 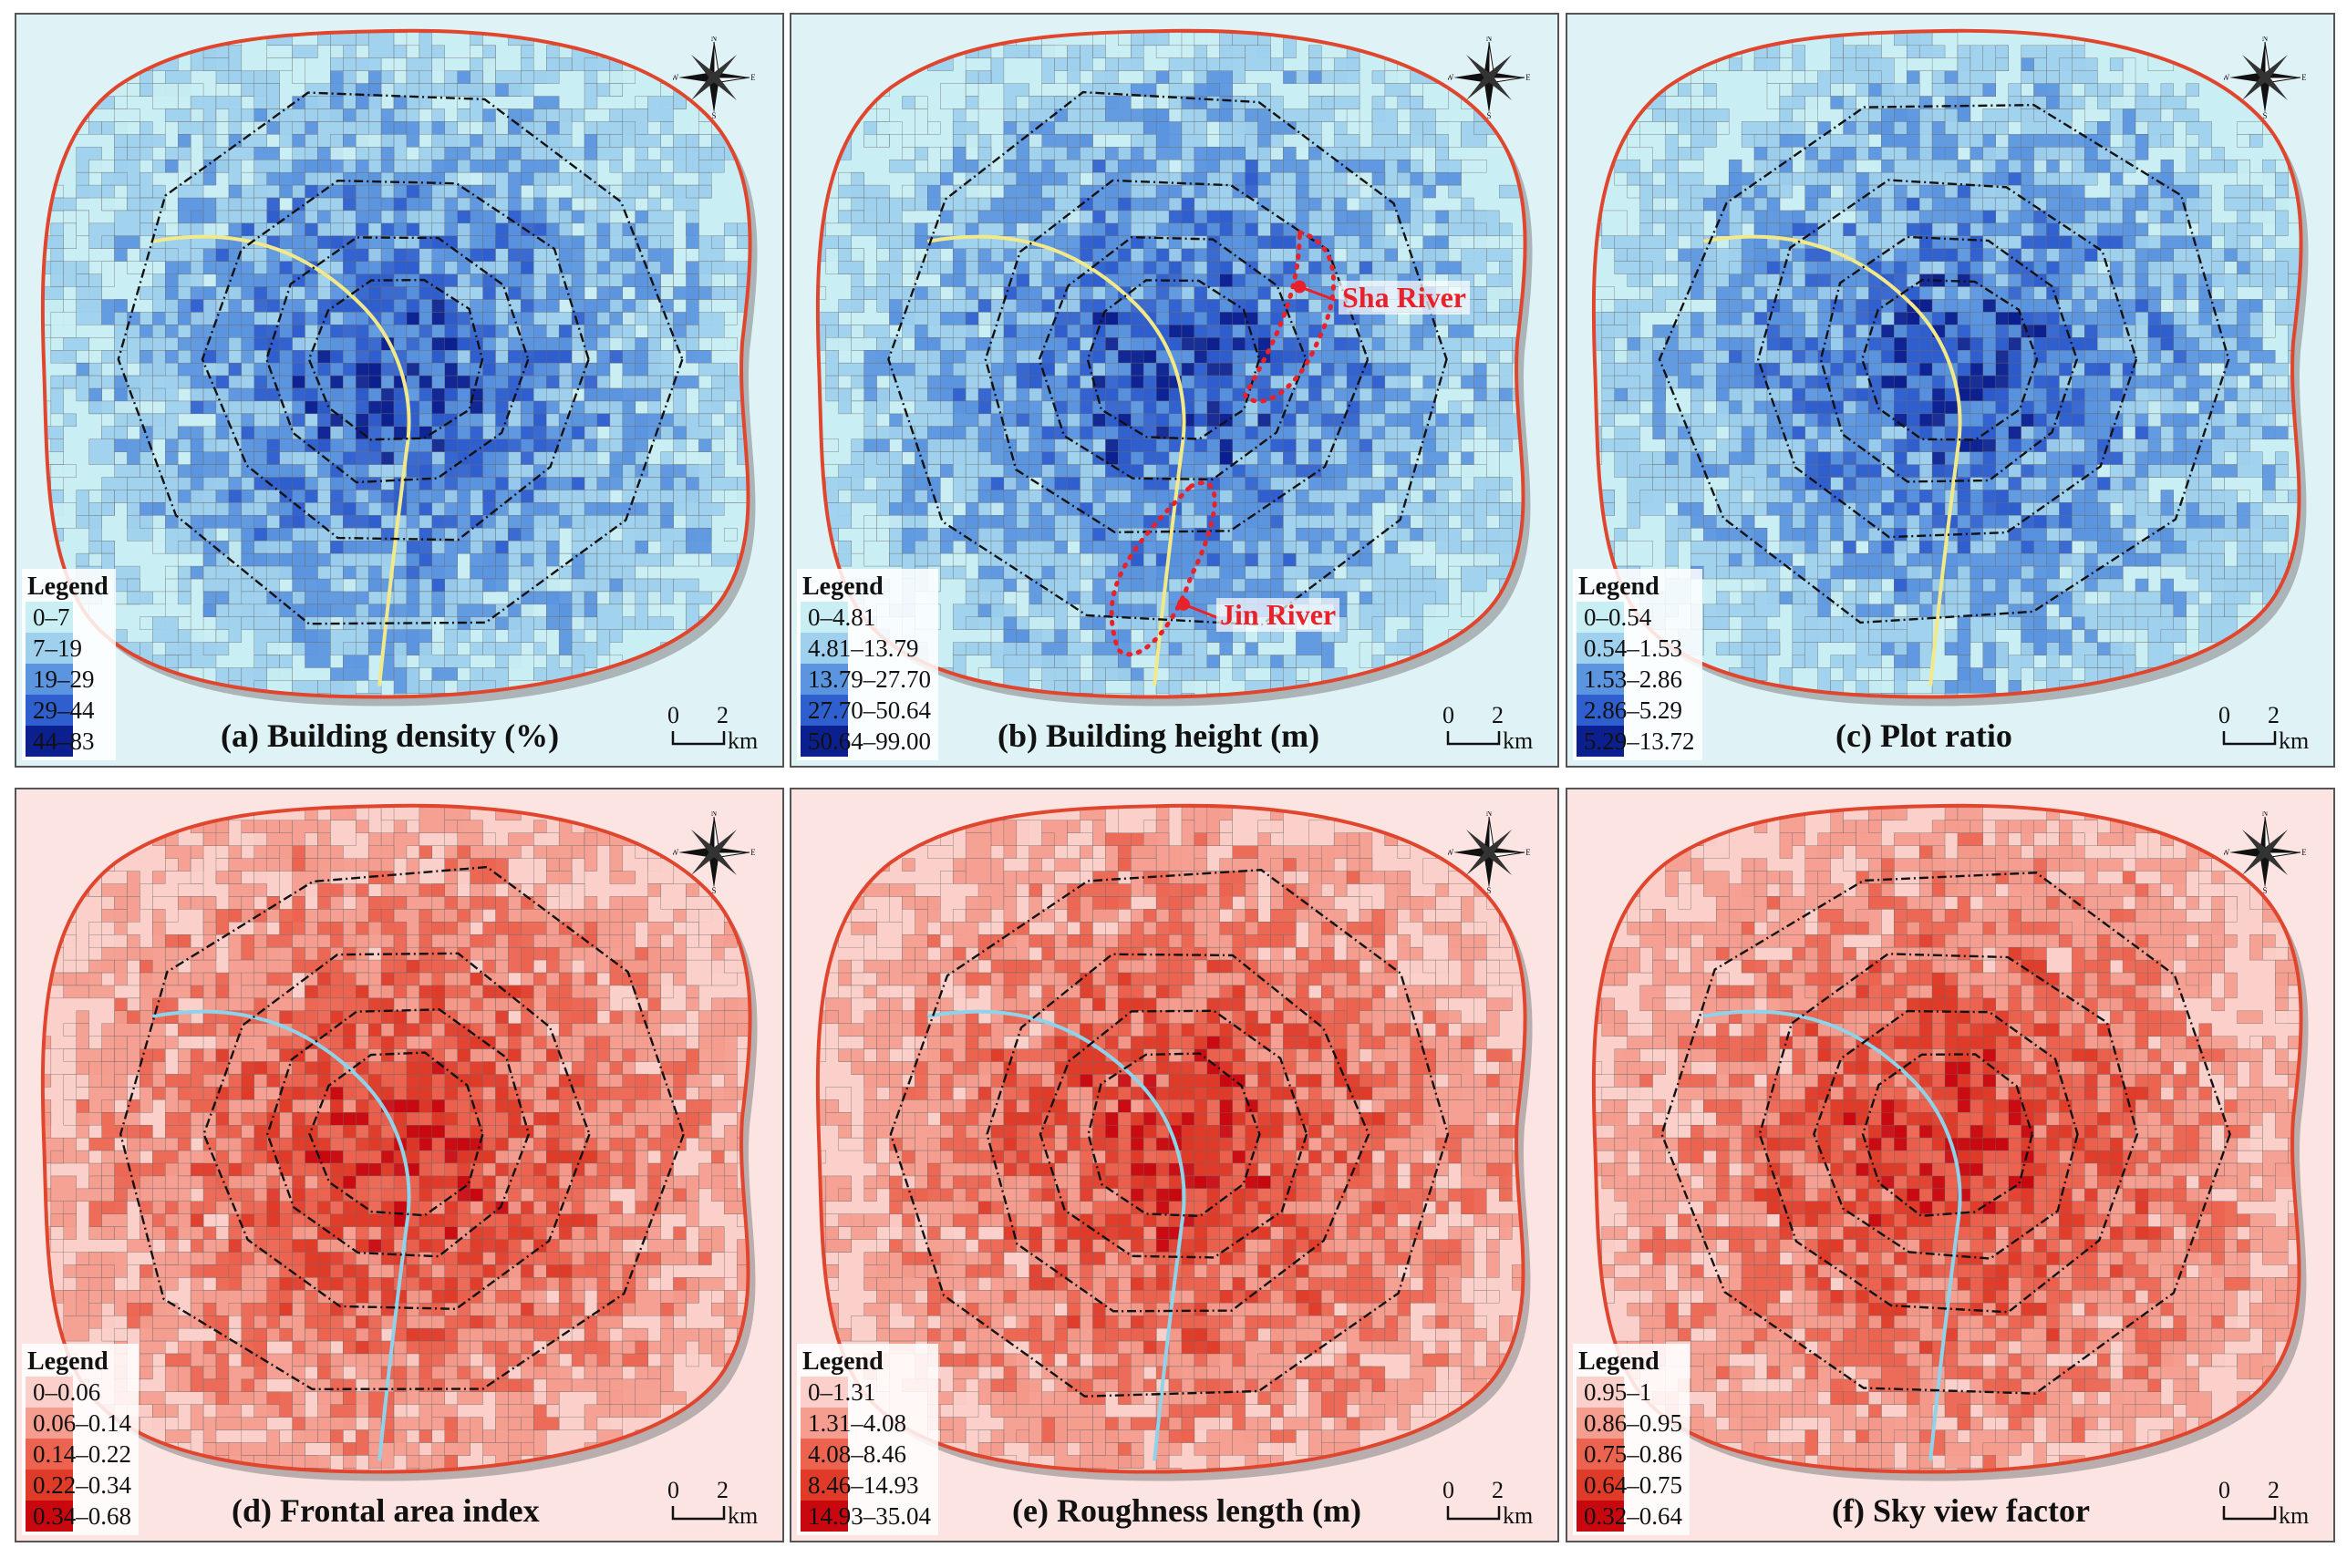 What do you see at coordinates (718, 726) in the screenshot?
I see `scale-bar: 0 2 km` at bounding box center [718, 726].